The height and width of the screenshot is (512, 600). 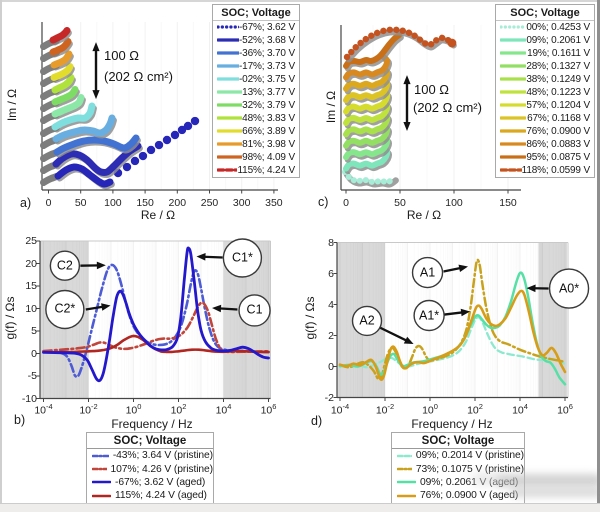 What do you see at coordinates (545, 66) in the screenshot?
I see `legend-entry: 28%; 0.1327 V` at bounding box center [545, 66].